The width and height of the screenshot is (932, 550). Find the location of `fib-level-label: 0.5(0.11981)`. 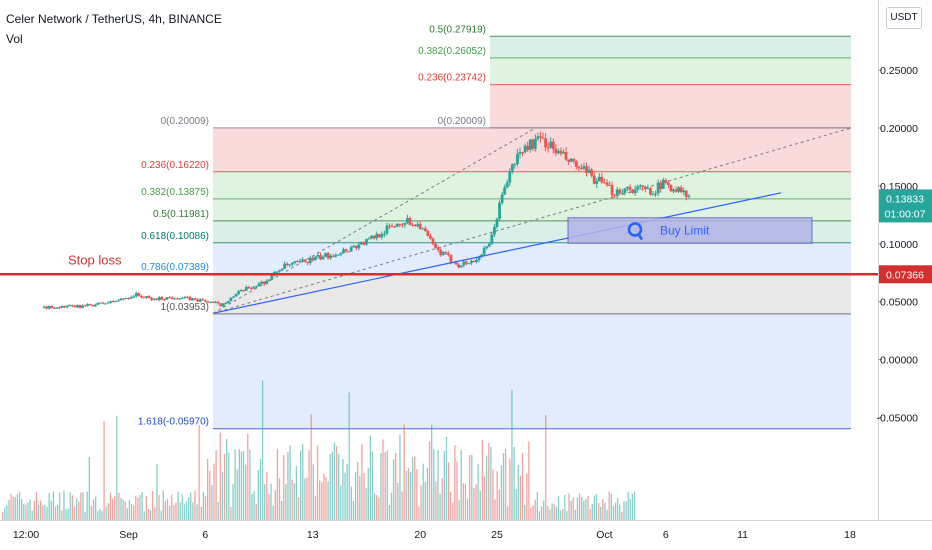

fib-level-label: 0.5(0.11981) is located at coordinates (181, 214).